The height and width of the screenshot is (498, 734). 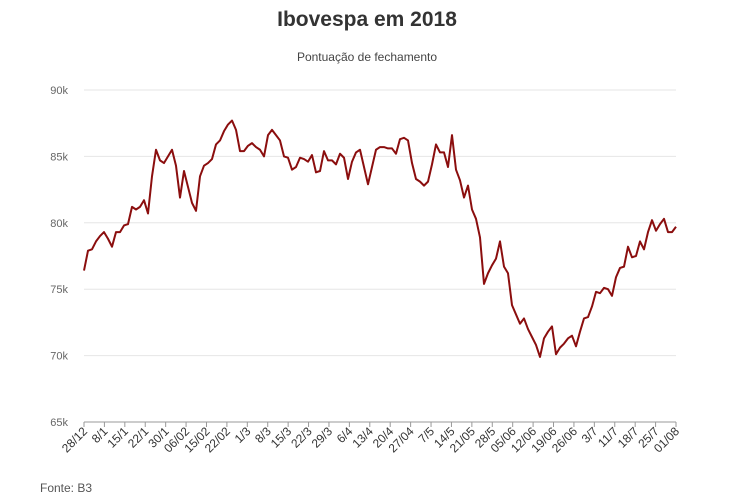 I want to click on y-axis-ticks: 65k 70k 75k 80k 85k 90k, so click(x=59, y=257).